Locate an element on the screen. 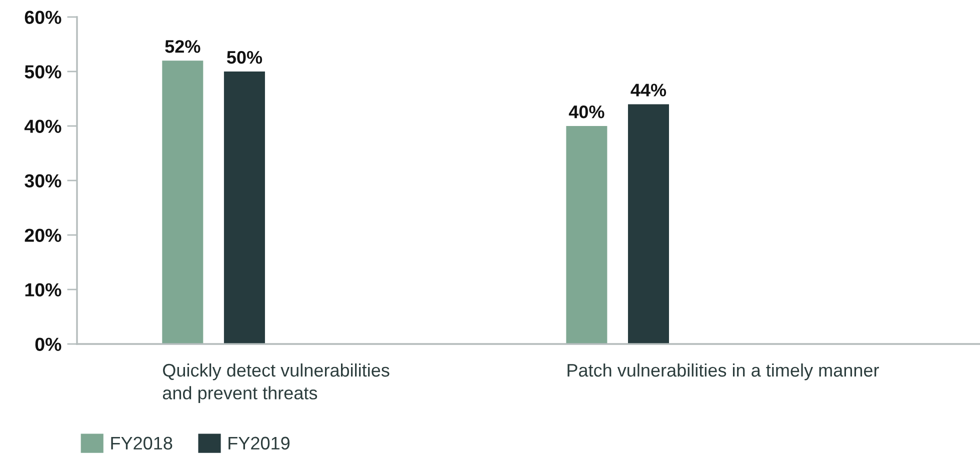 Image resolution: width=980 pixels, height=464 pixels. legend-label: FY2019 is located at coordinates (259, 443).